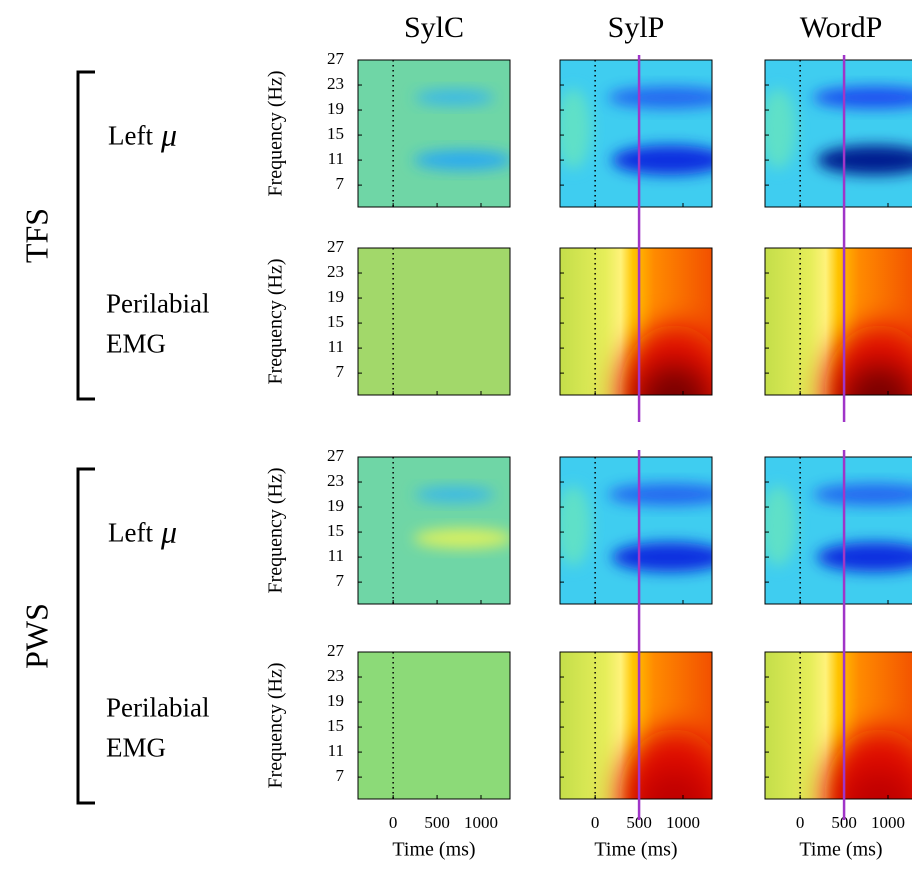  What do you see at coordinates (157, 708) in the screenshot?
I see `row-label: Perilabial` at bounding box center [157, 708].